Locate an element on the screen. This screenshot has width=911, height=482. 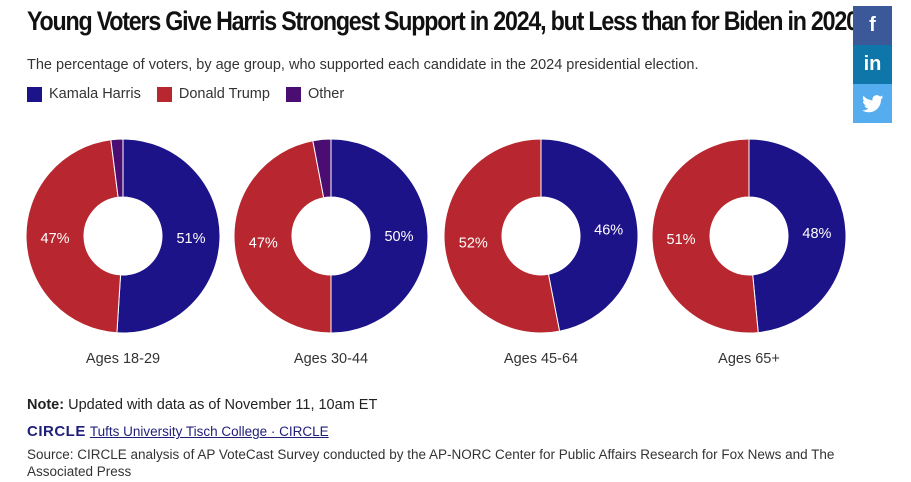
donut-slice-ages-45-64-donald-trump is located at coordinates (502, 236).